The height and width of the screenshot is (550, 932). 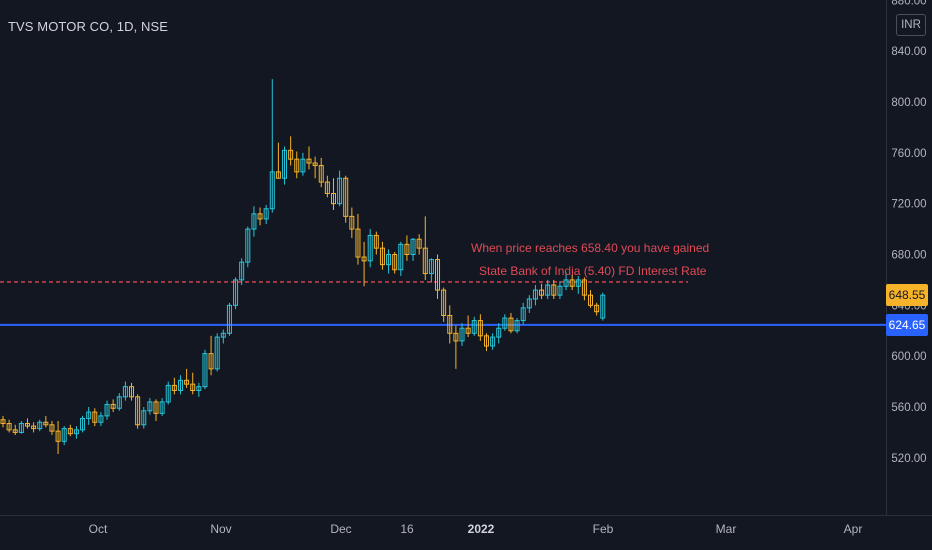 I want to click on currency-label: INR, so click(x=911, y=25).